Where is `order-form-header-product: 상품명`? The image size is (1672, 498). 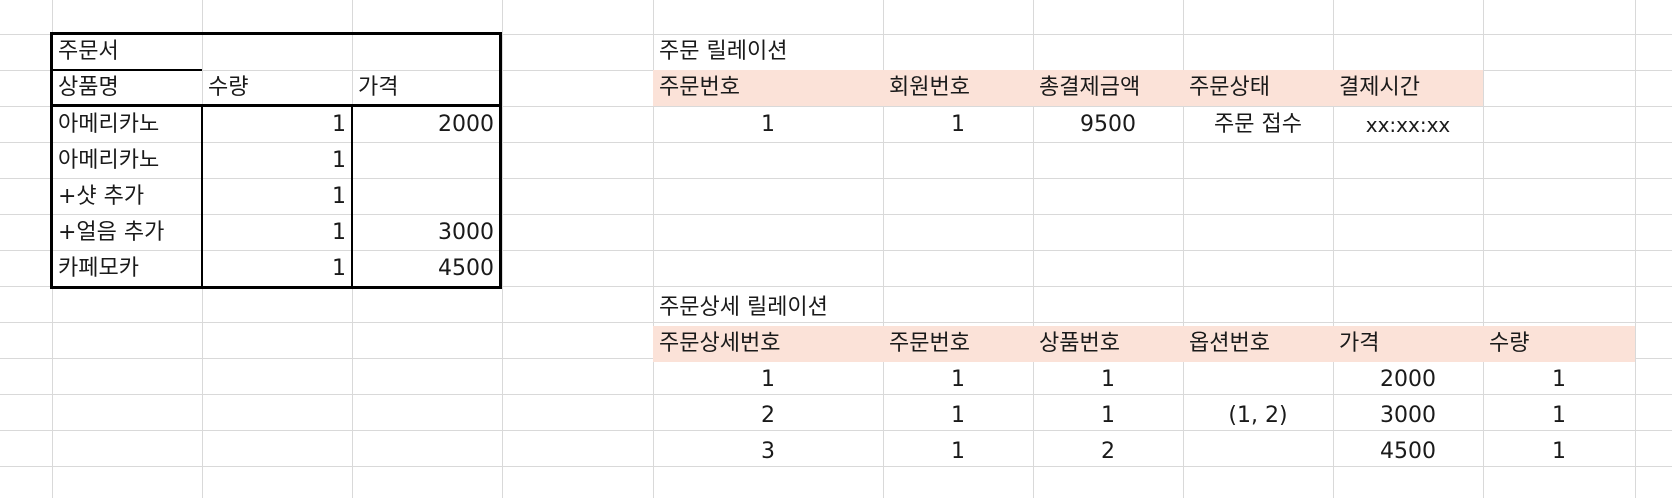
order-form-header-product: 상품명 is located at coordinates (88, 87).